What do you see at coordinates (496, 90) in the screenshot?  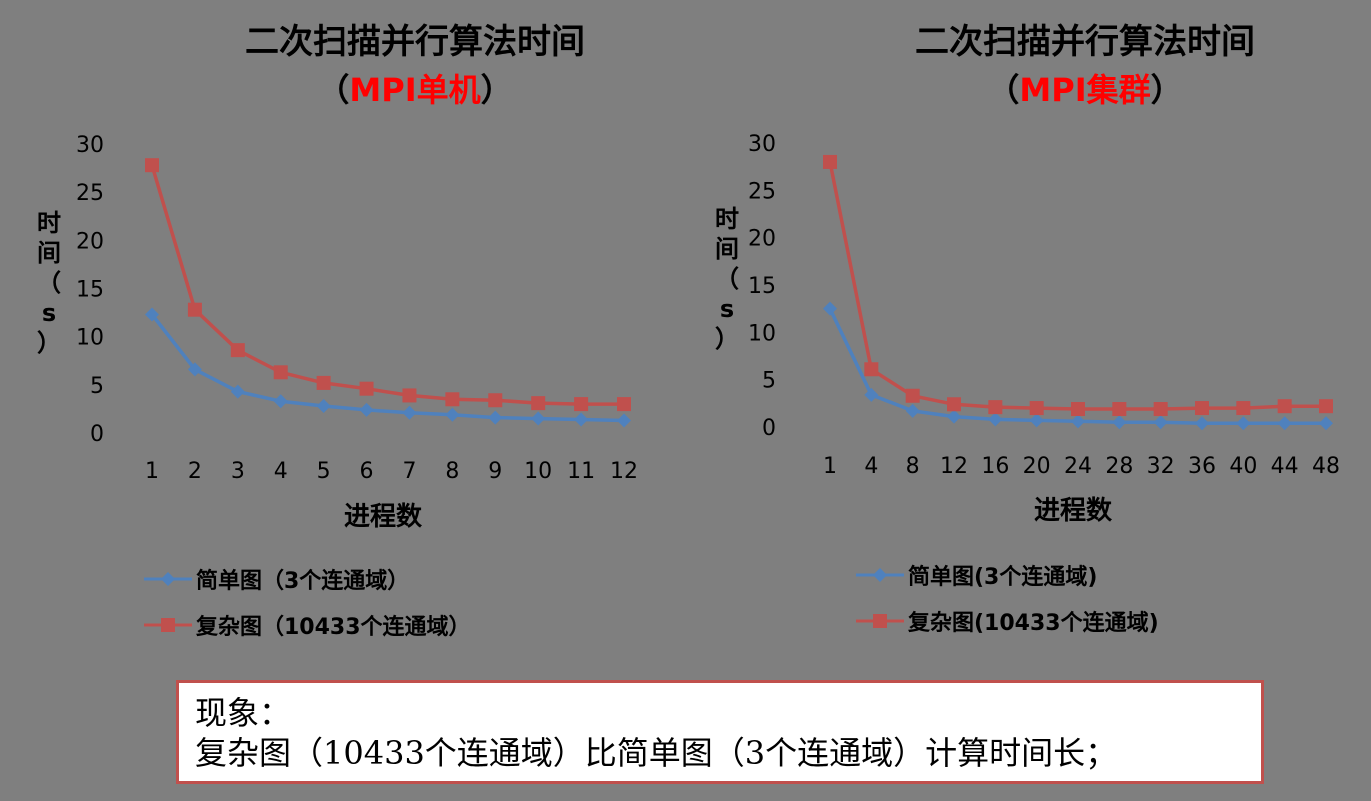 I see `left-title-close: ）` at bounding box center [496, 90].